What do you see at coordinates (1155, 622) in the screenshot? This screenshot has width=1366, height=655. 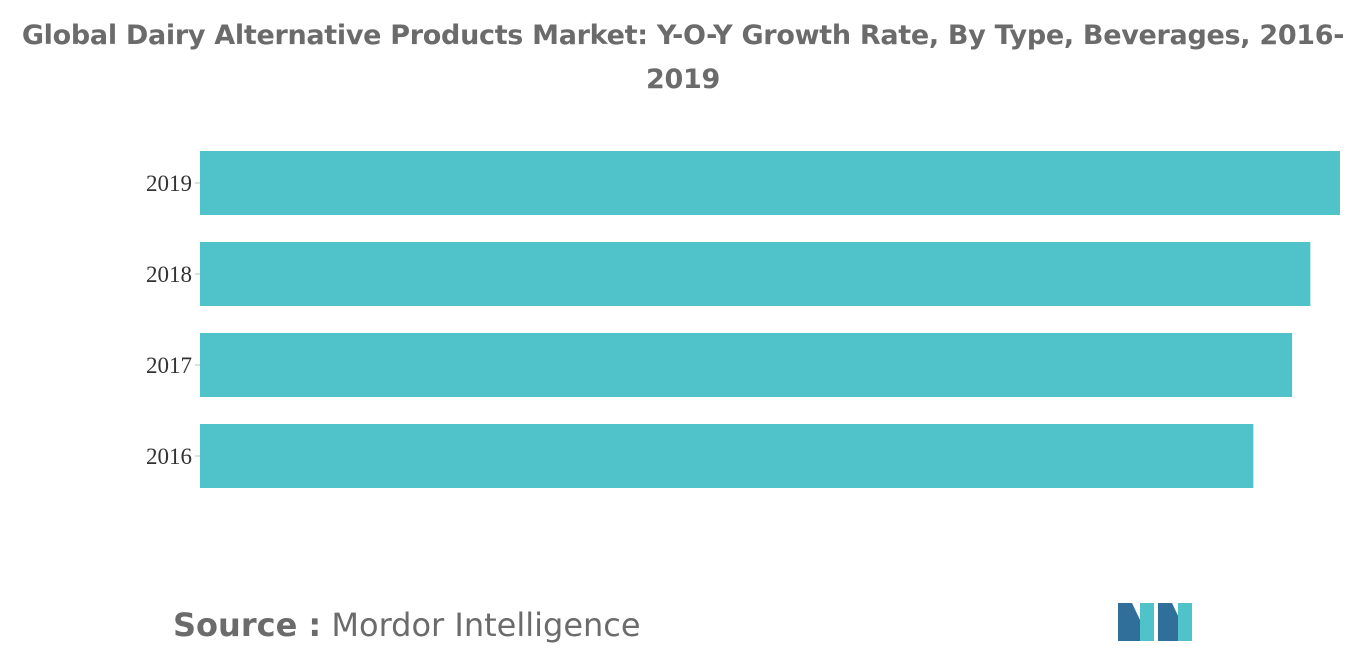 I see `mordor-intelligence-logo` at bounding box center [1155, 622].